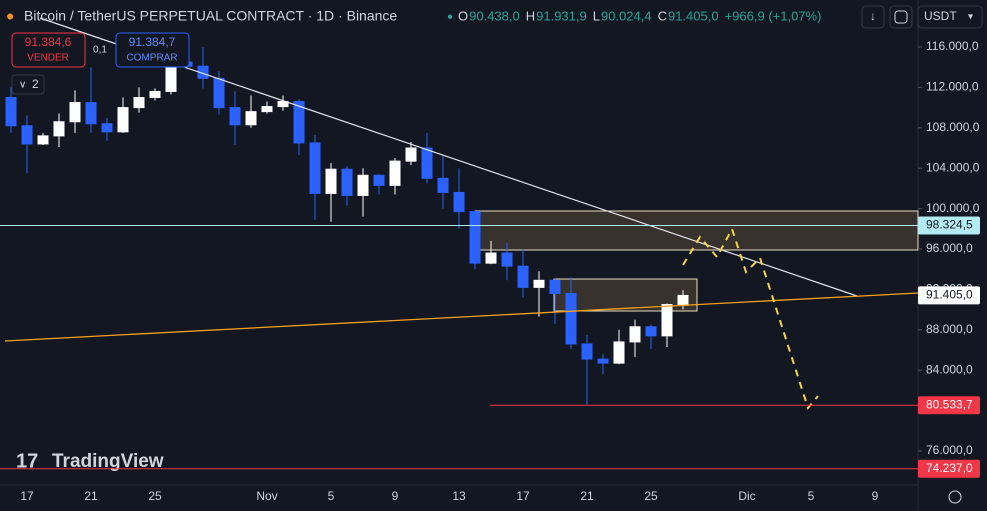 The image size is (987, 511). Describe the element at coordinates (746, 496) in the screenshot. I see `x-tick-label: Dic` at that location.